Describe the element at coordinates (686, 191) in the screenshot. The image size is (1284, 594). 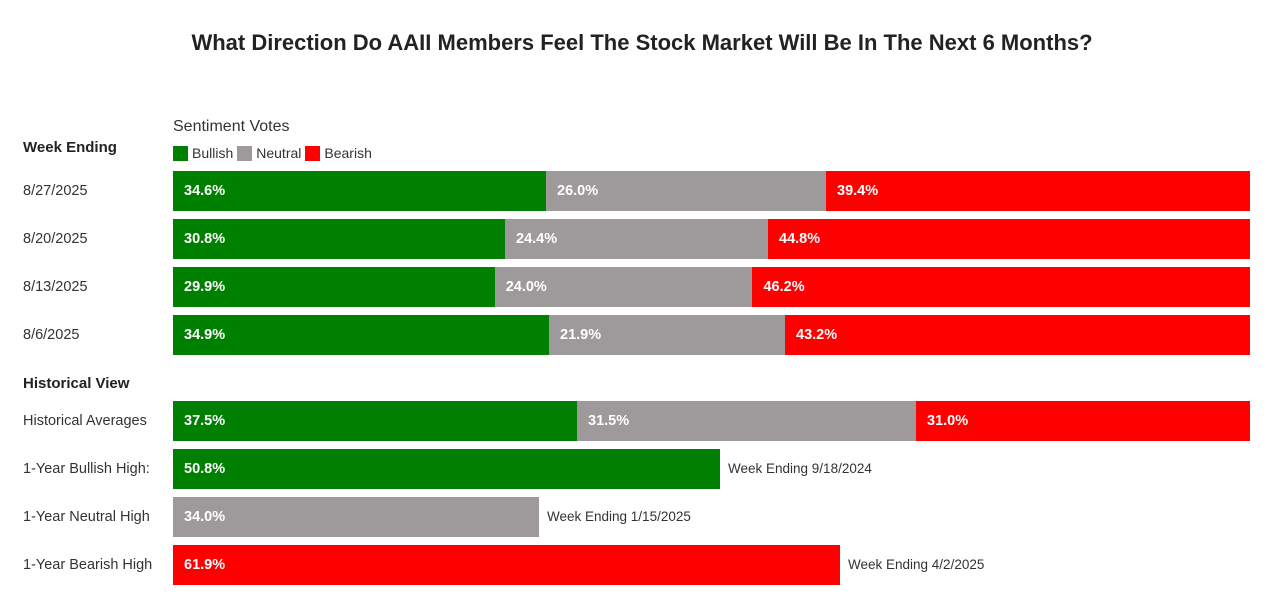
I see `bar-segment-neutral: 26.0%` at that location.